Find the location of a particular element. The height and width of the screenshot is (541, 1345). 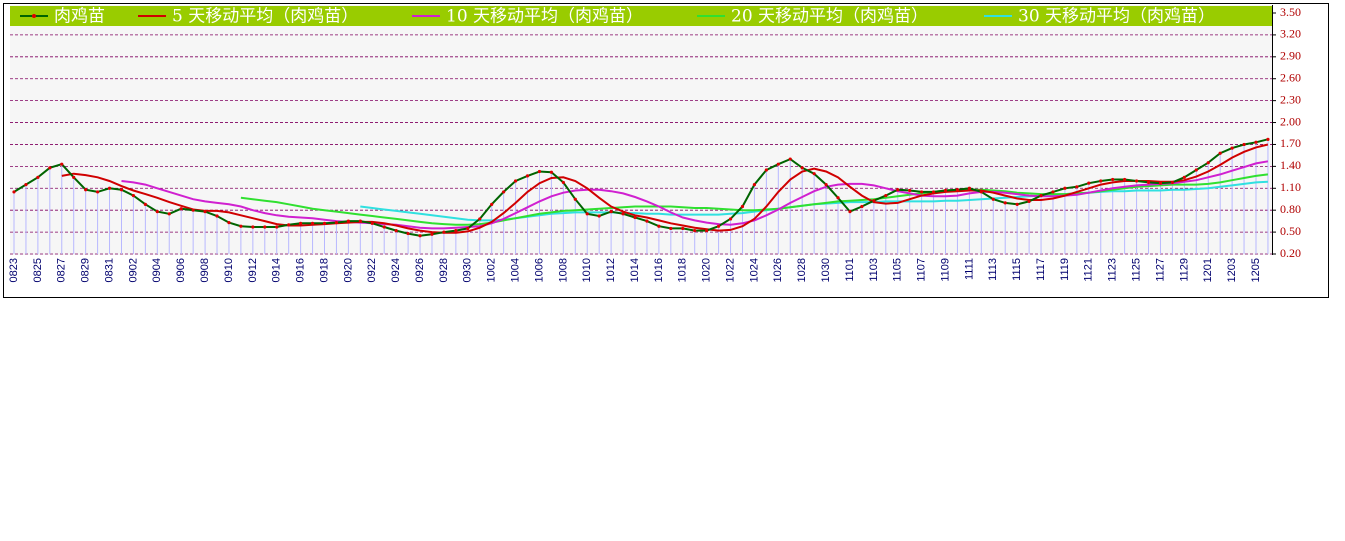

x-tick-label: 0918 is located at coordinates (324, 270).